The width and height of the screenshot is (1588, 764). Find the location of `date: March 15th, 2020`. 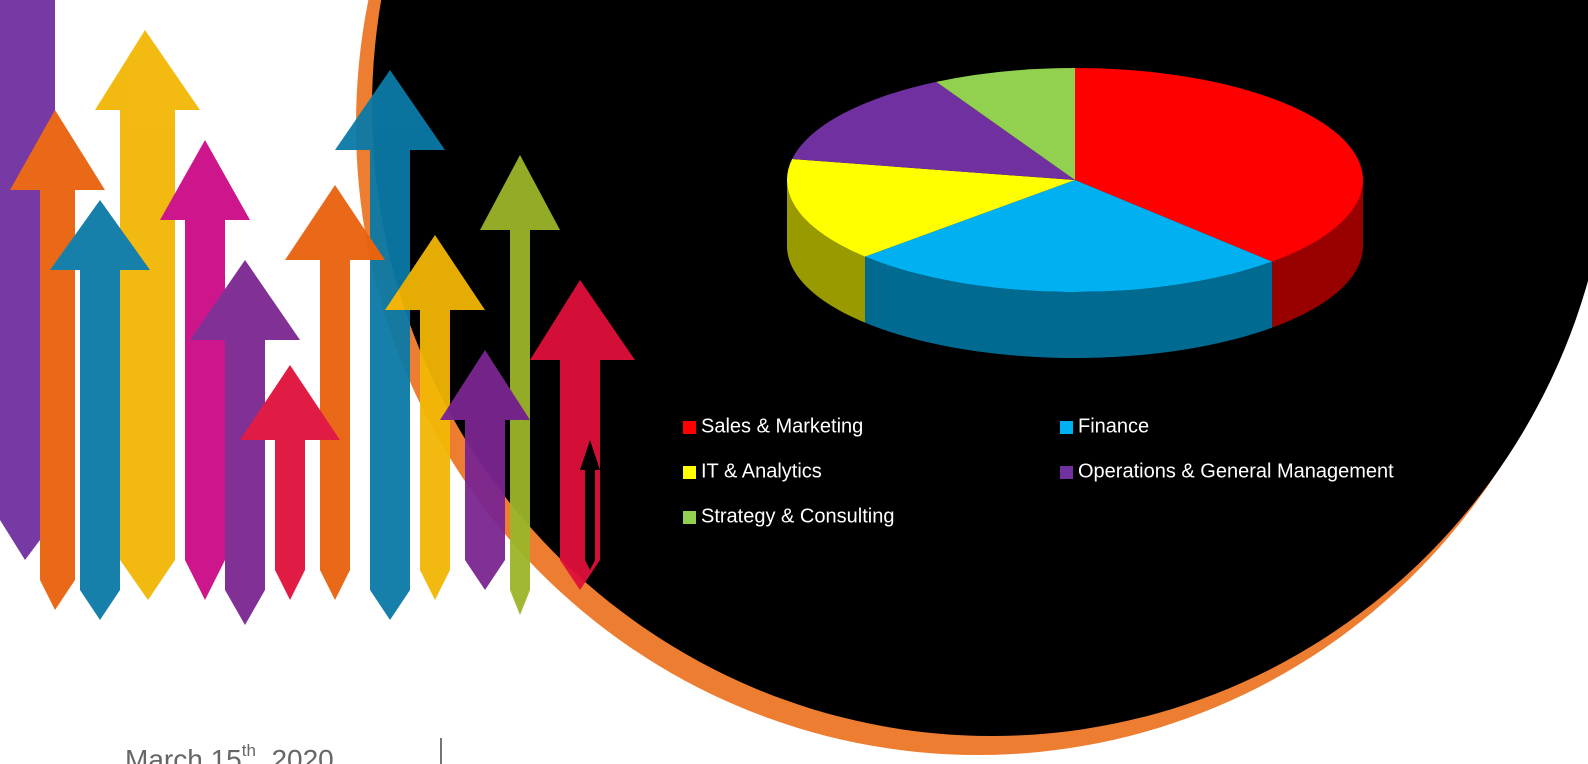

date: March 15th, 2020 is located at coordinates (229, 752).